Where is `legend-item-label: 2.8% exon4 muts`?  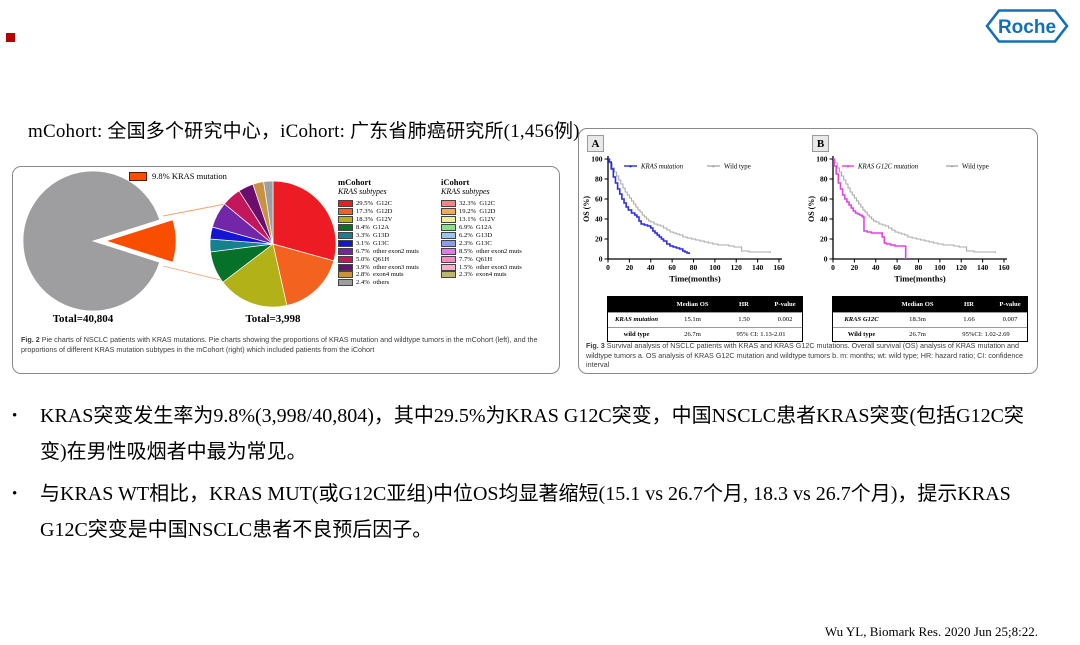
legend-item-label: 2.8% exon4 muts is located at coordinates (380, 275).